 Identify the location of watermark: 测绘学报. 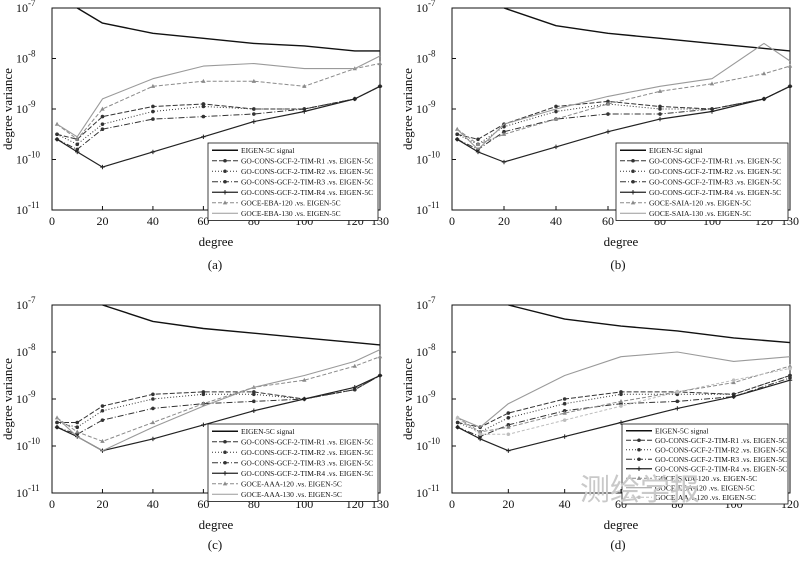
(640, 490).